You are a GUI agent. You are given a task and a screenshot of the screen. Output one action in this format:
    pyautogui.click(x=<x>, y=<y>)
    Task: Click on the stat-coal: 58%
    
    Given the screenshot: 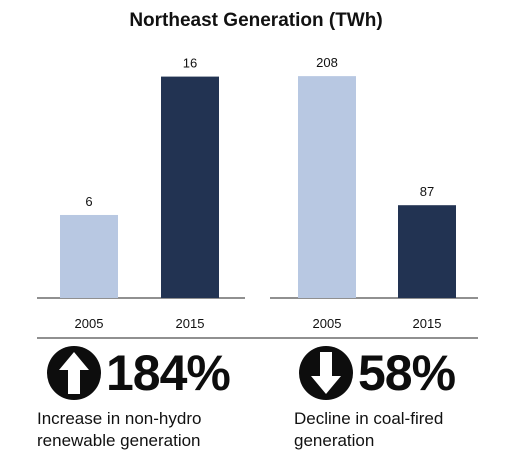 What is the action you would take?
    pyautogui.click(x=377, y=373)
    